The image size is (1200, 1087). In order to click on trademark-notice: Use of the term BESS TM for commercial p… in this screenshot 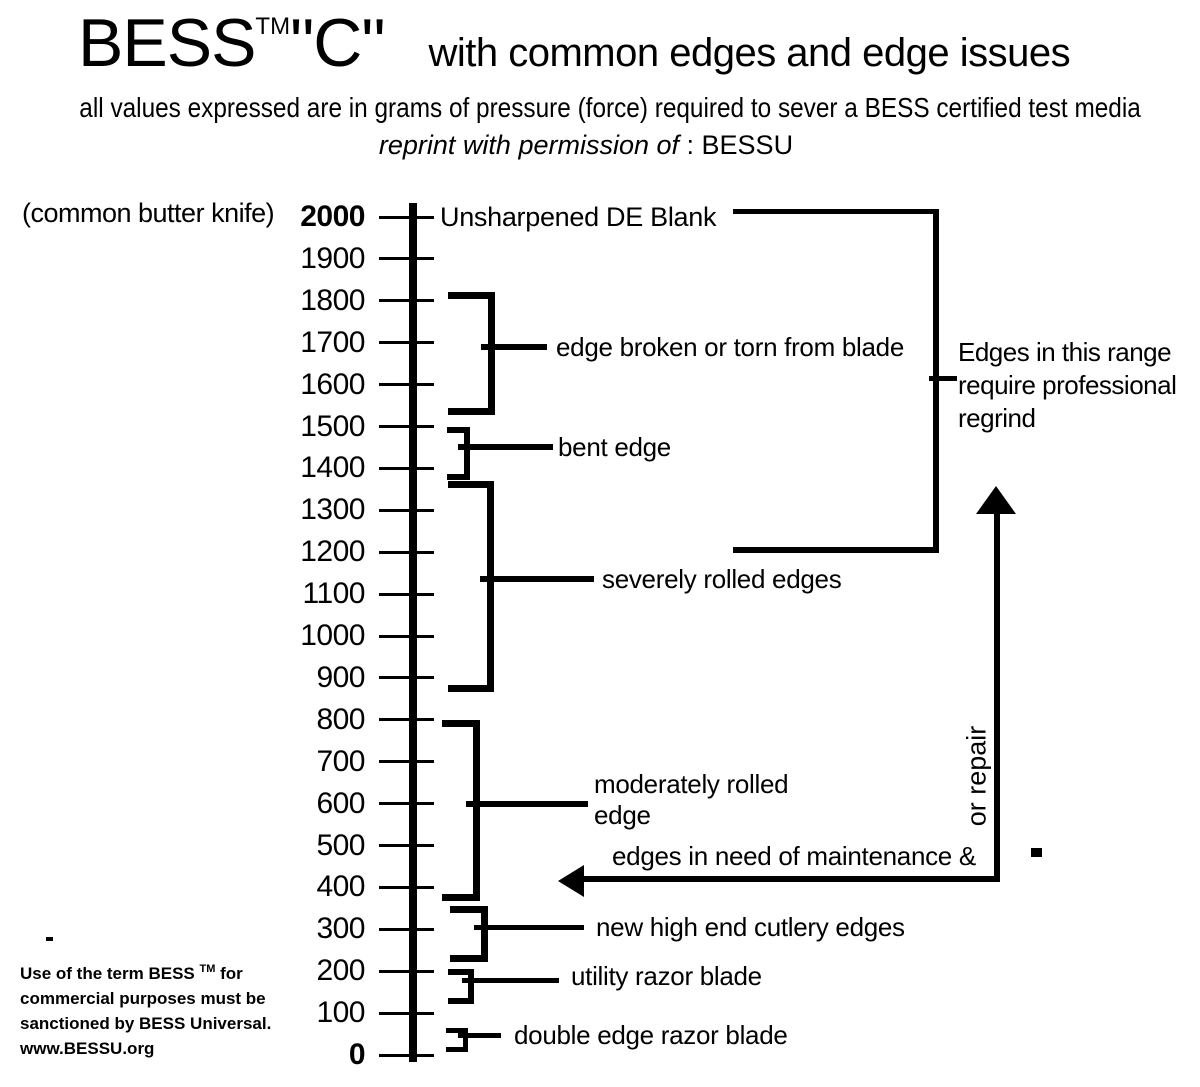, I will do `click(145, 1009)`.